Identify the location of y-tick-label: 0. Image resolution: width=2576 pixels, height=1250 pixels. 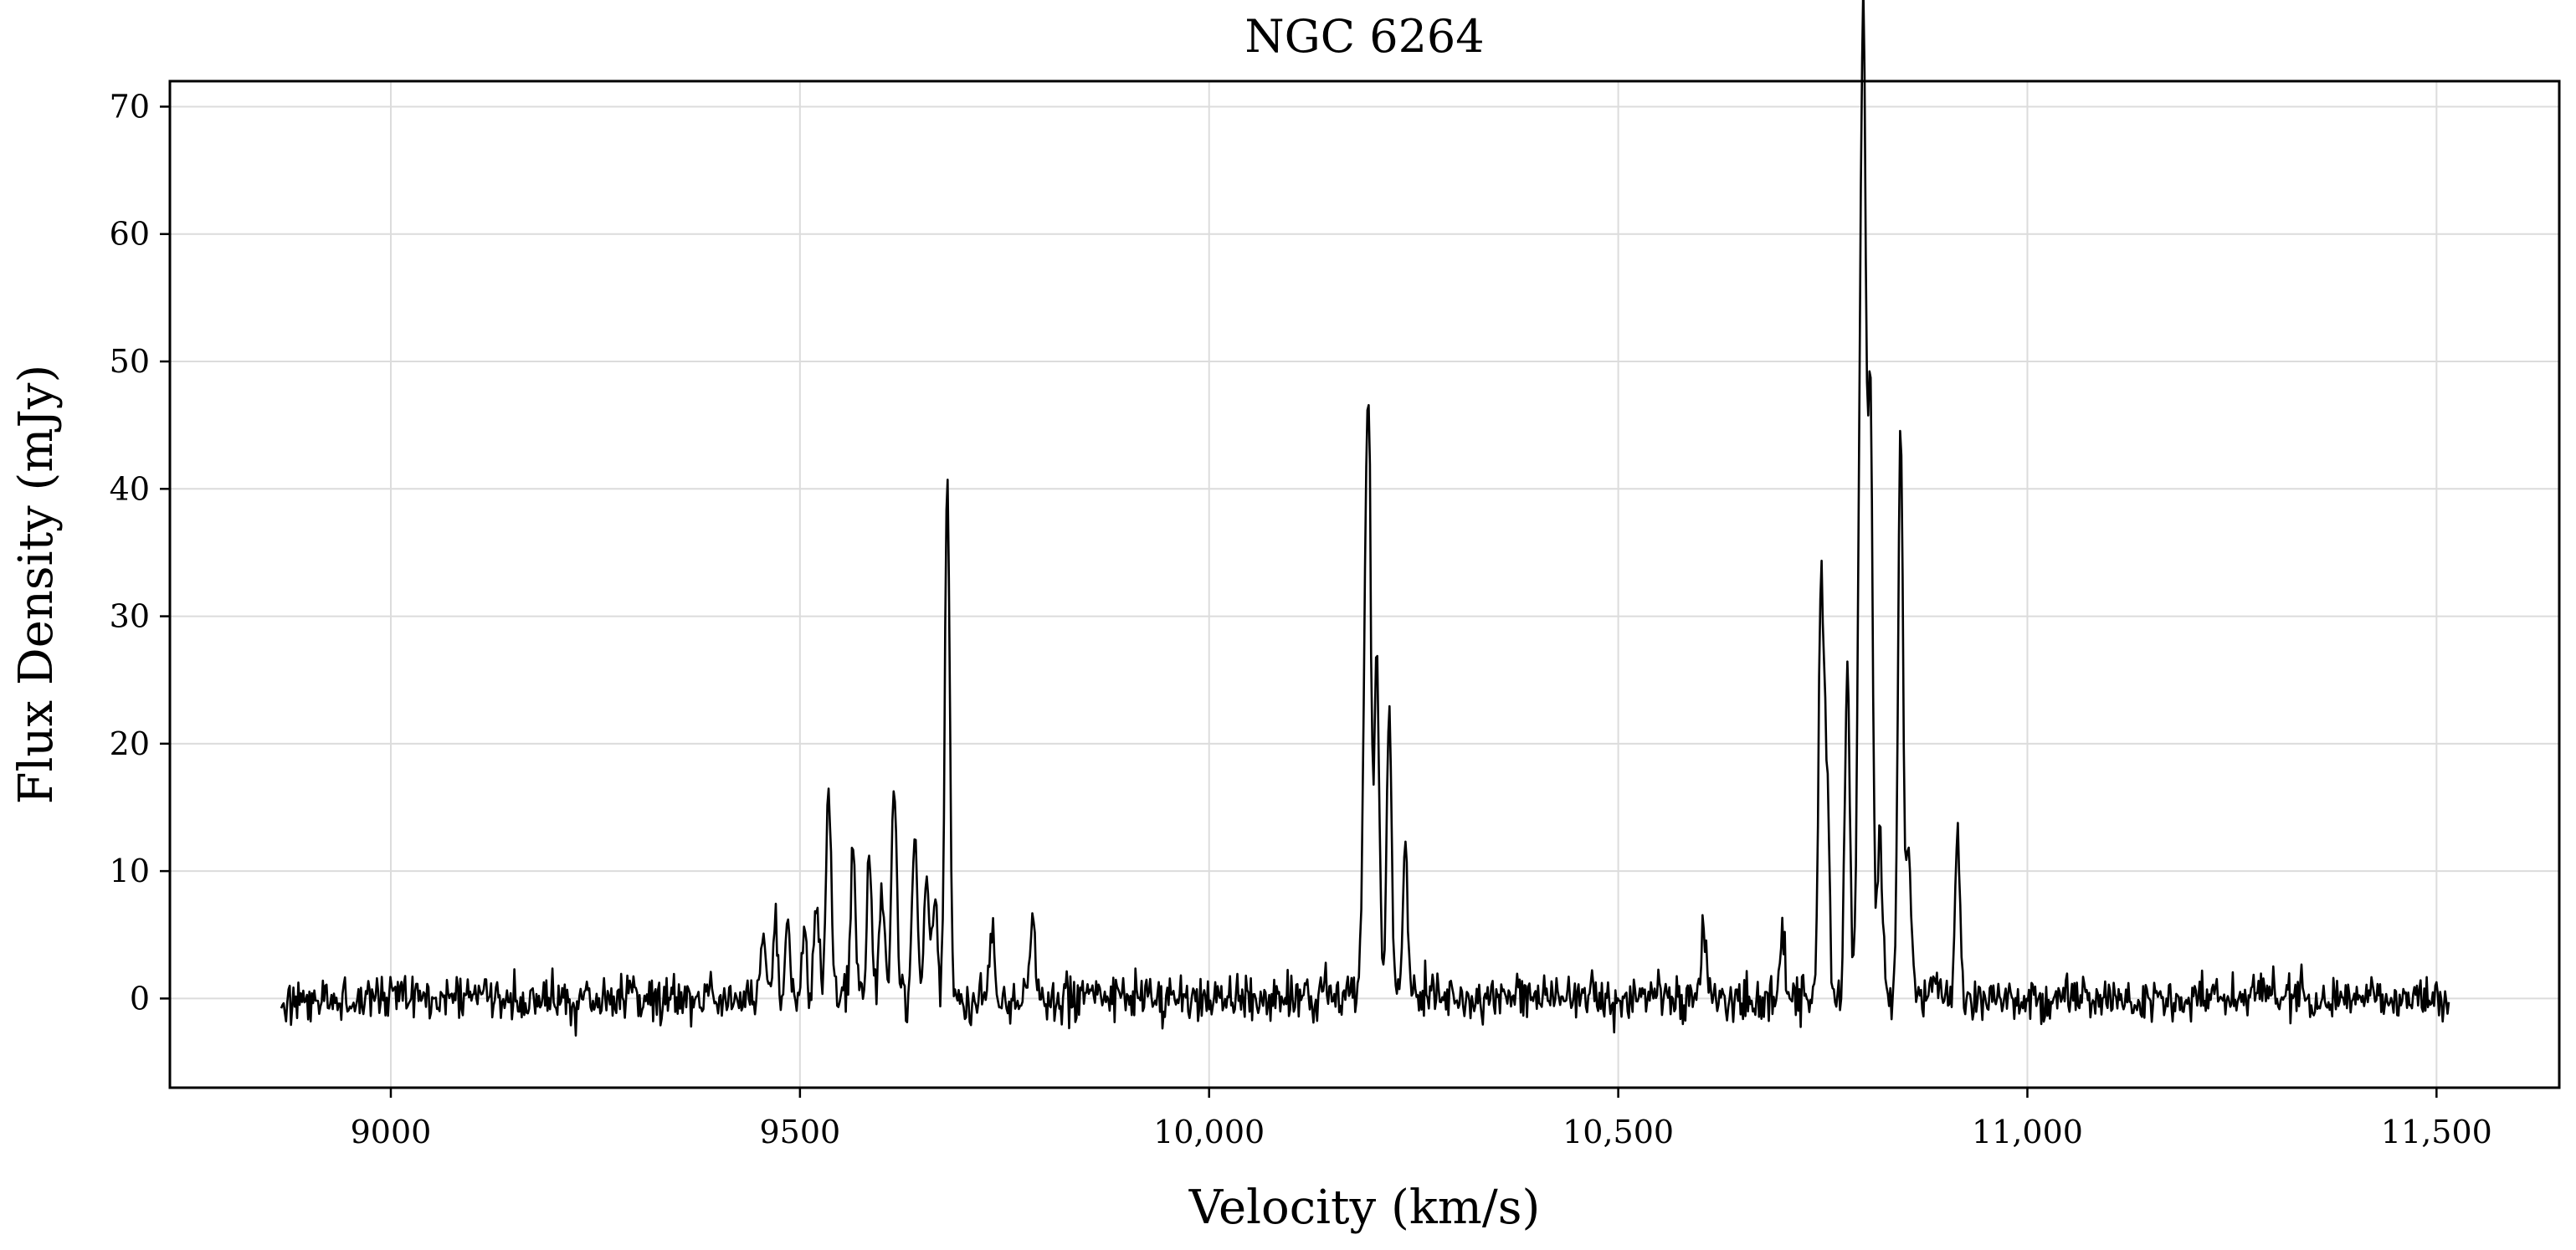
(140, 998).